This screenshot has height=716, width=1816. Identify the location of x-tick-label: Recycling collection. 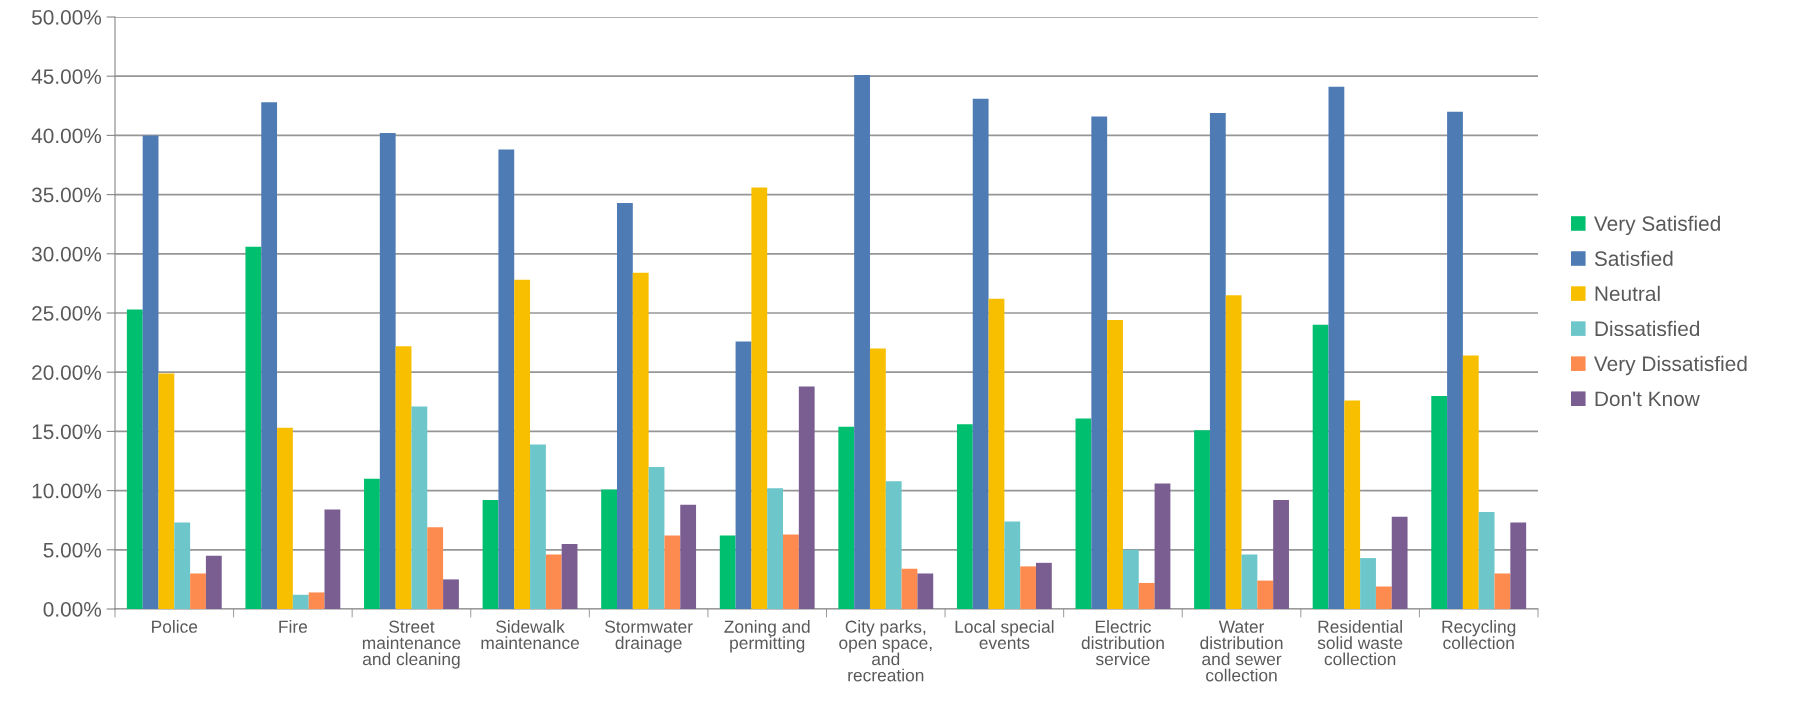
(1479, 635).